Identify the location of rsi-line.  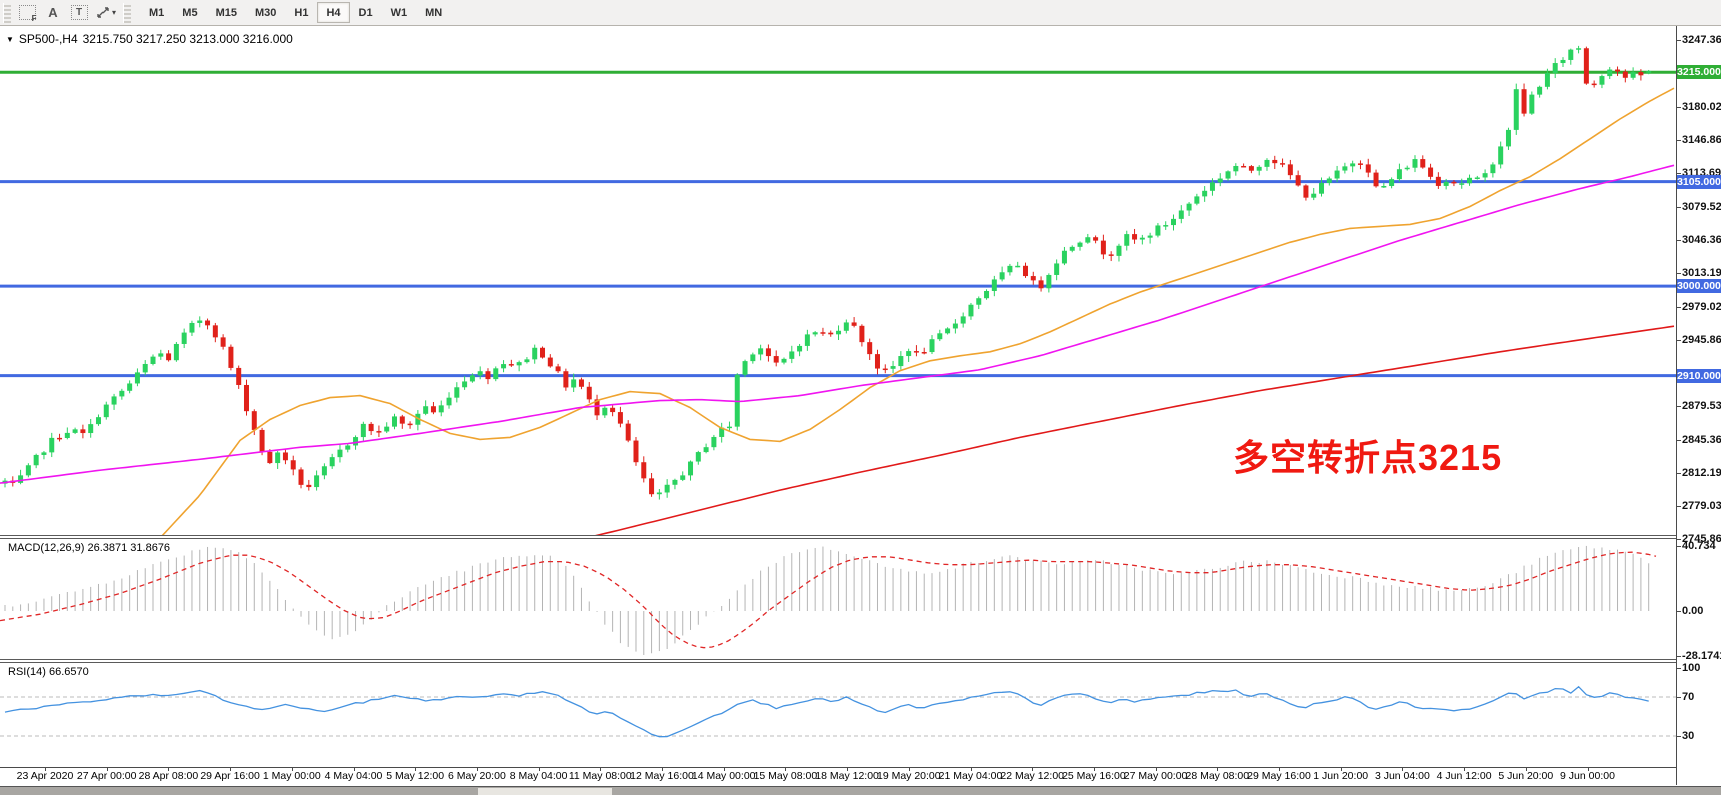
(826, 711).